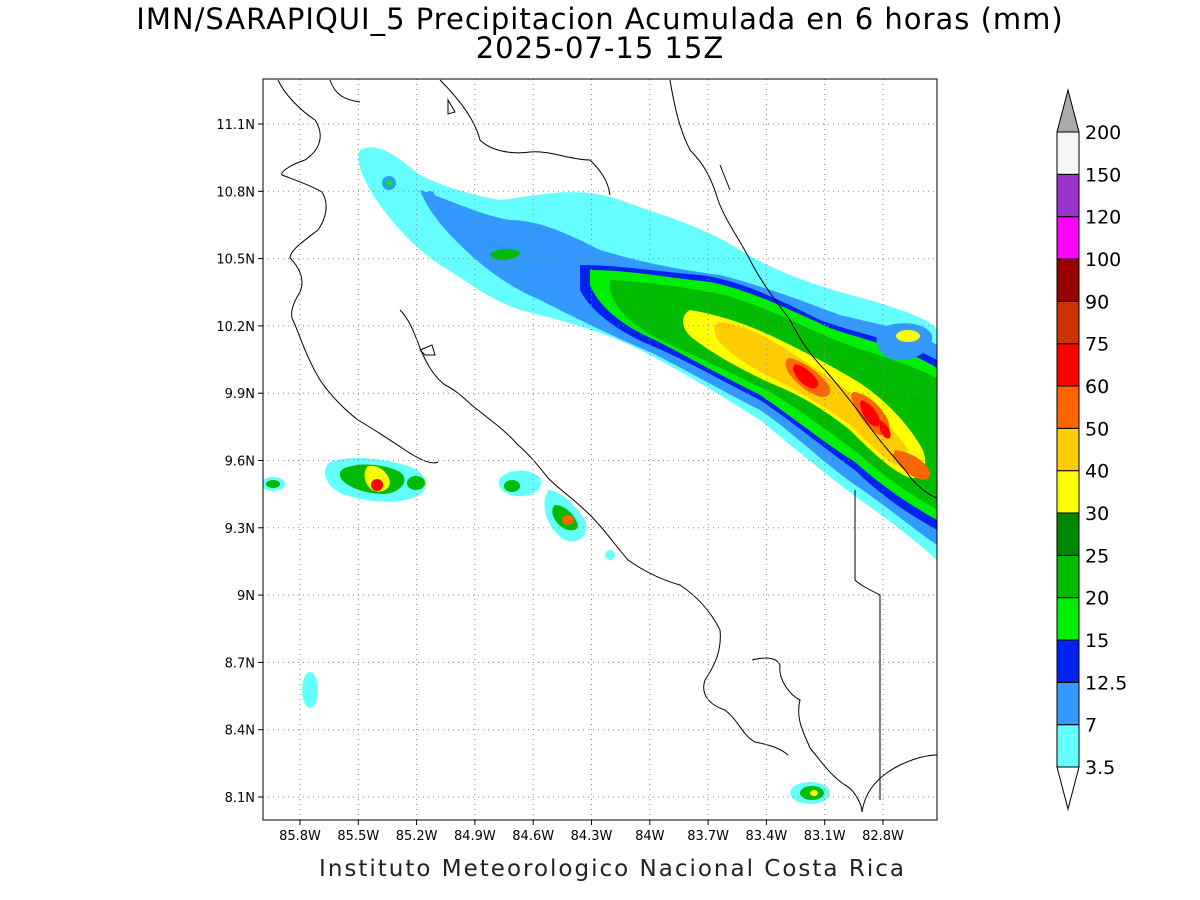  Describe the element at coordinates (246, 596) in the screenshot. I see `lat-tick-label: 9N` at that location.